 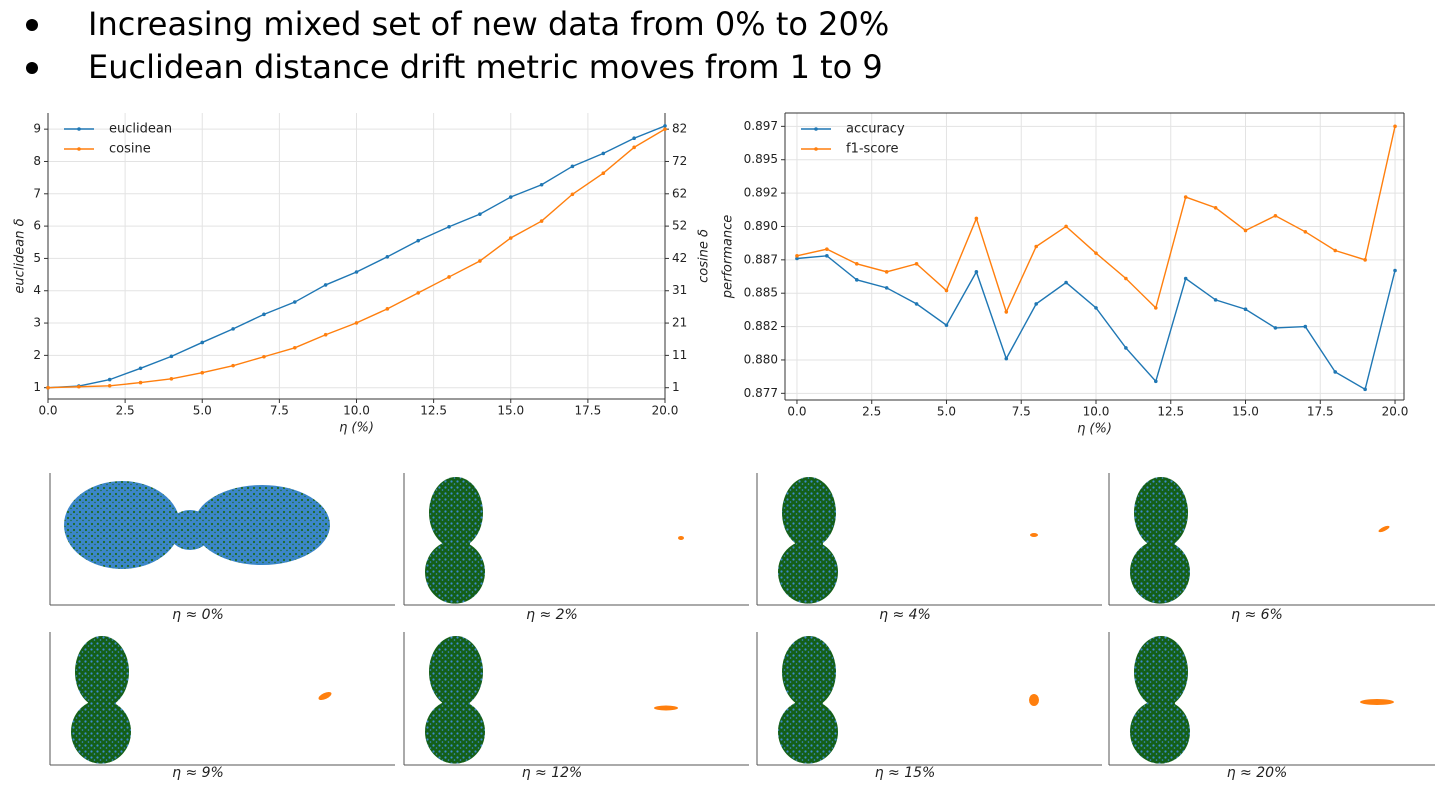 I want to click on x-tick-label: 20.0, so click(x=1395, y=412).